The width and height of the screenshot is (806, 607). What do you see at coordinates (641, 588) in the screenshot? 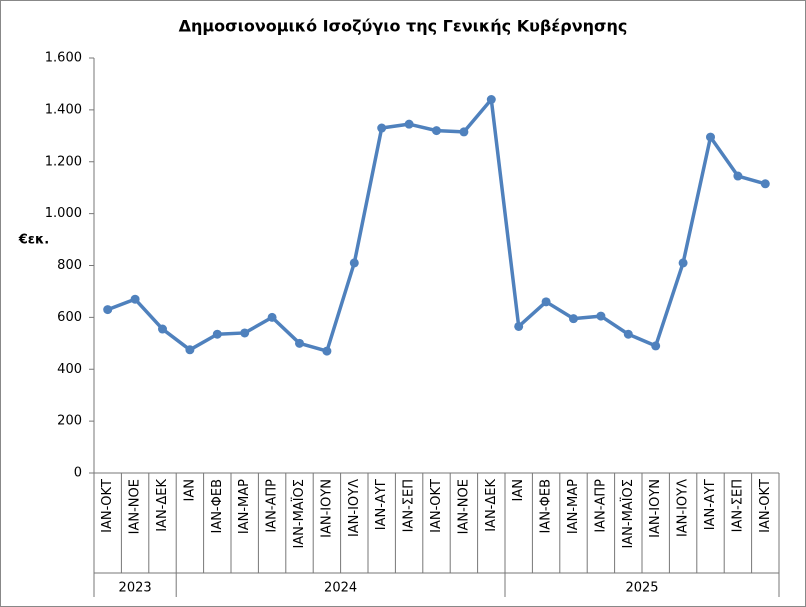
I see `group-label: 2025` at bounding box center [641, 588].